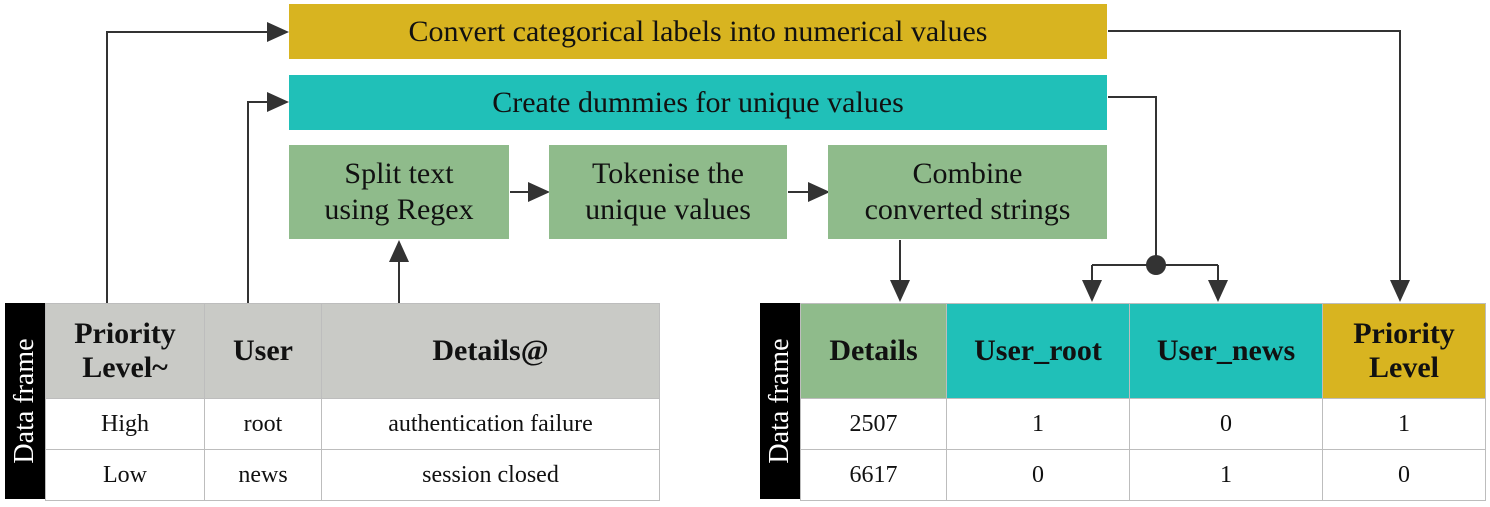 This screenshot has height=507, width=1490. What do you see at coordinates (263, 424) in the screenshot?
I see `table-cell: root` at bounding box center [263, 424].